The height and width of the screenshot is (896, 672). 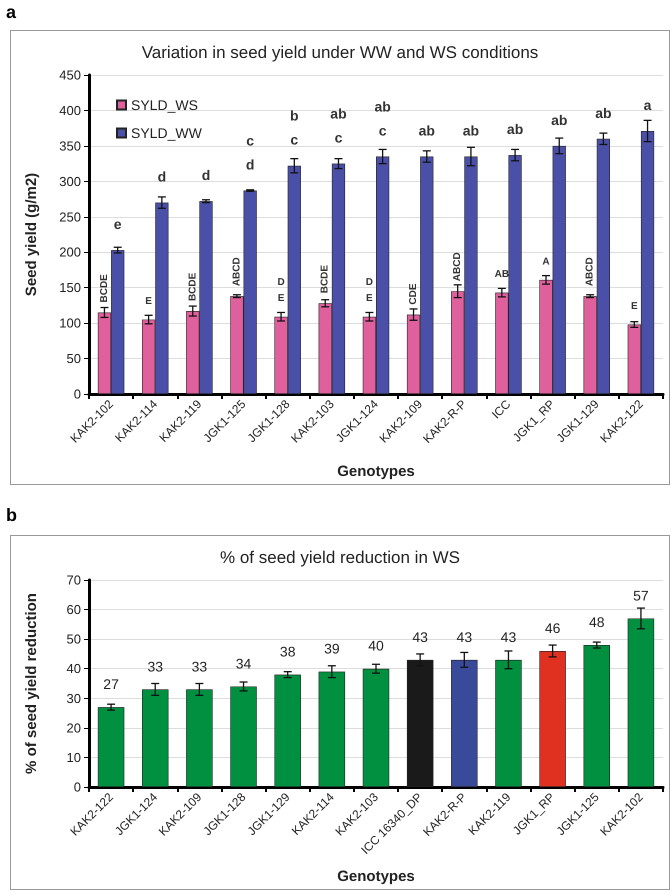 What do you see at coordinates (596, 622) in the screenshot?
I see `data-label: 48` at bounding box center [596, 622].